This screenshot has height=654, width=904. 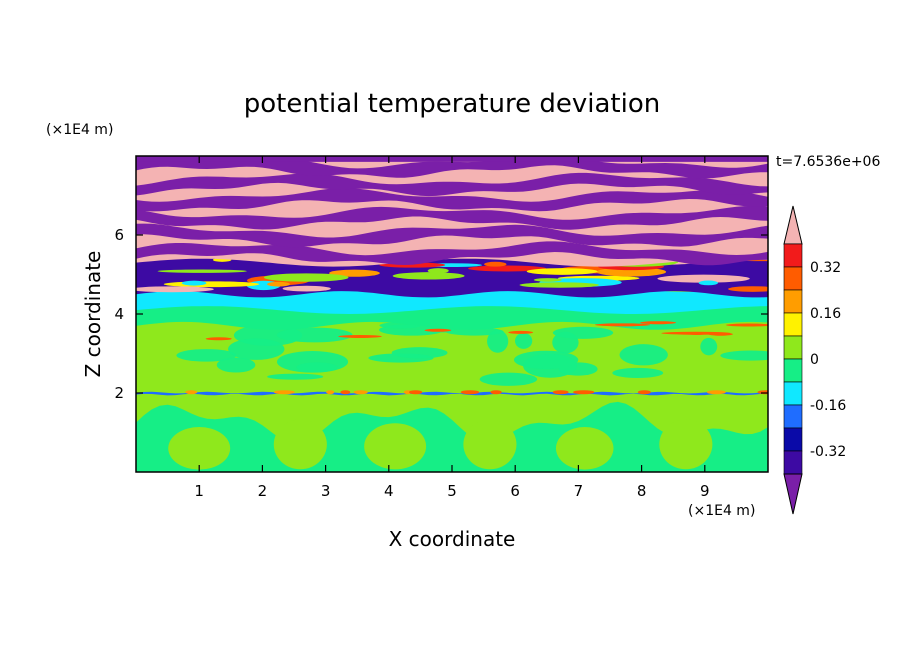 What do you see at coordinates (119, 393) in the screenshot?
I see `y-tick-label: 2` at bounding box center [119, 393].